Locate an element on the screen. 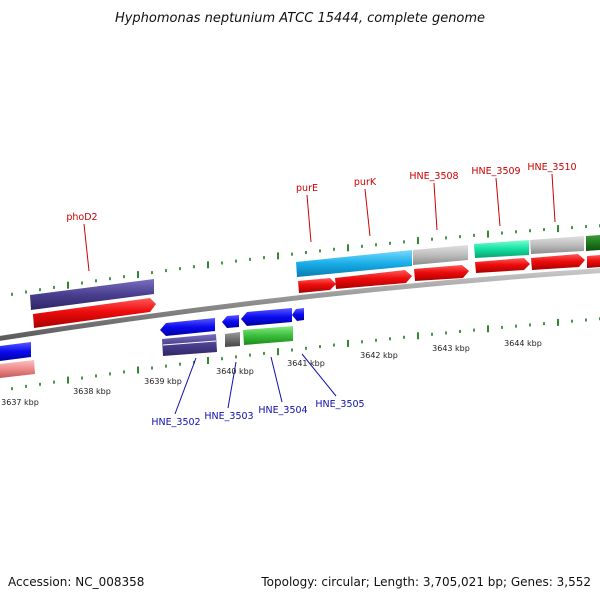 The height and width of the screenshot is (600, 600). gene-edge-blue is located at coordinates (15, 351).